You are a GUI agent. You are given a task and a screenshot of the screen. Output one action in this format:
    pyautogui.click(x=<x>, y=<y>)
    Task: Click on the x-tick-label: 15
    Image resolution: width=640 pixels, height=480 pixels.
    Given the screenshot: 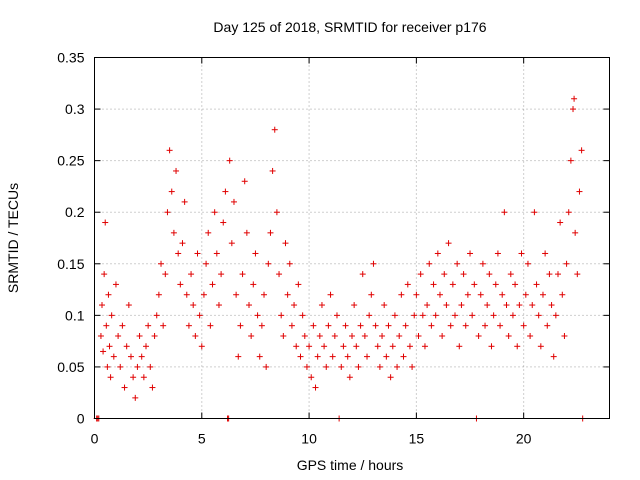 What is the action you would take?
    pyautogui.click(x=417, y=439)
    